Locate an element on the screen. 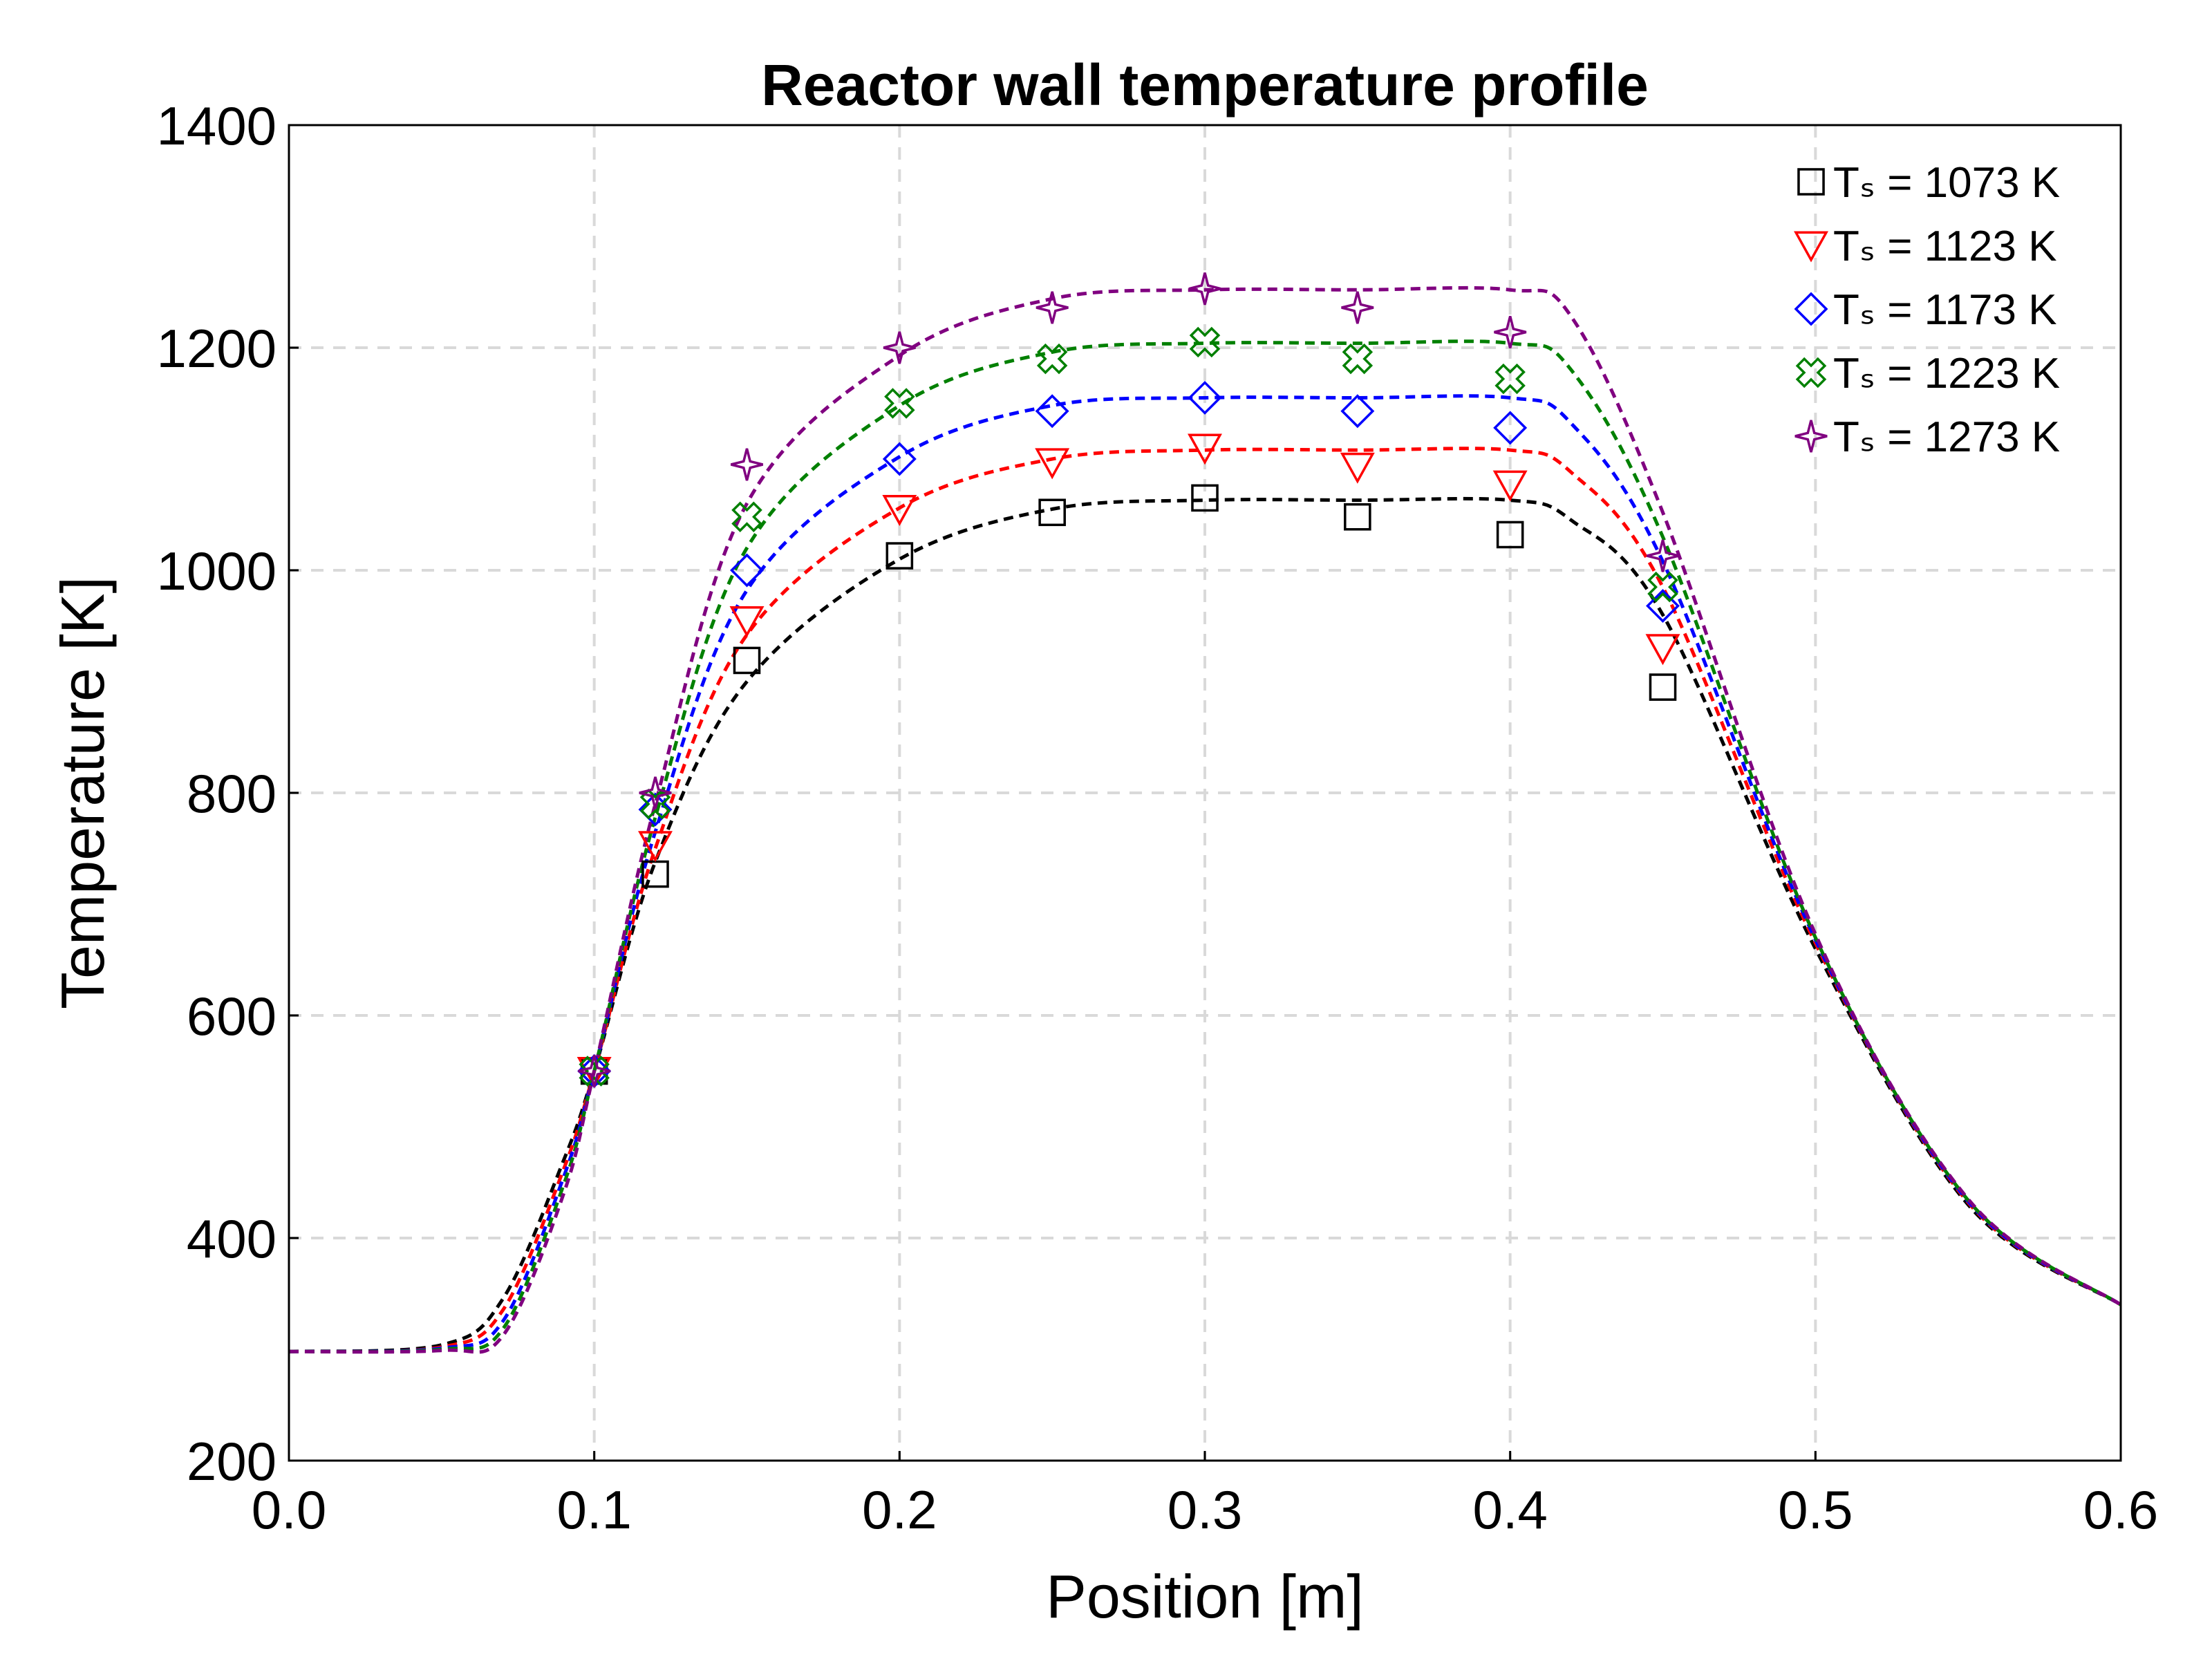  y-axis-label: Temperature [K] is located at coordinates (82, 793).